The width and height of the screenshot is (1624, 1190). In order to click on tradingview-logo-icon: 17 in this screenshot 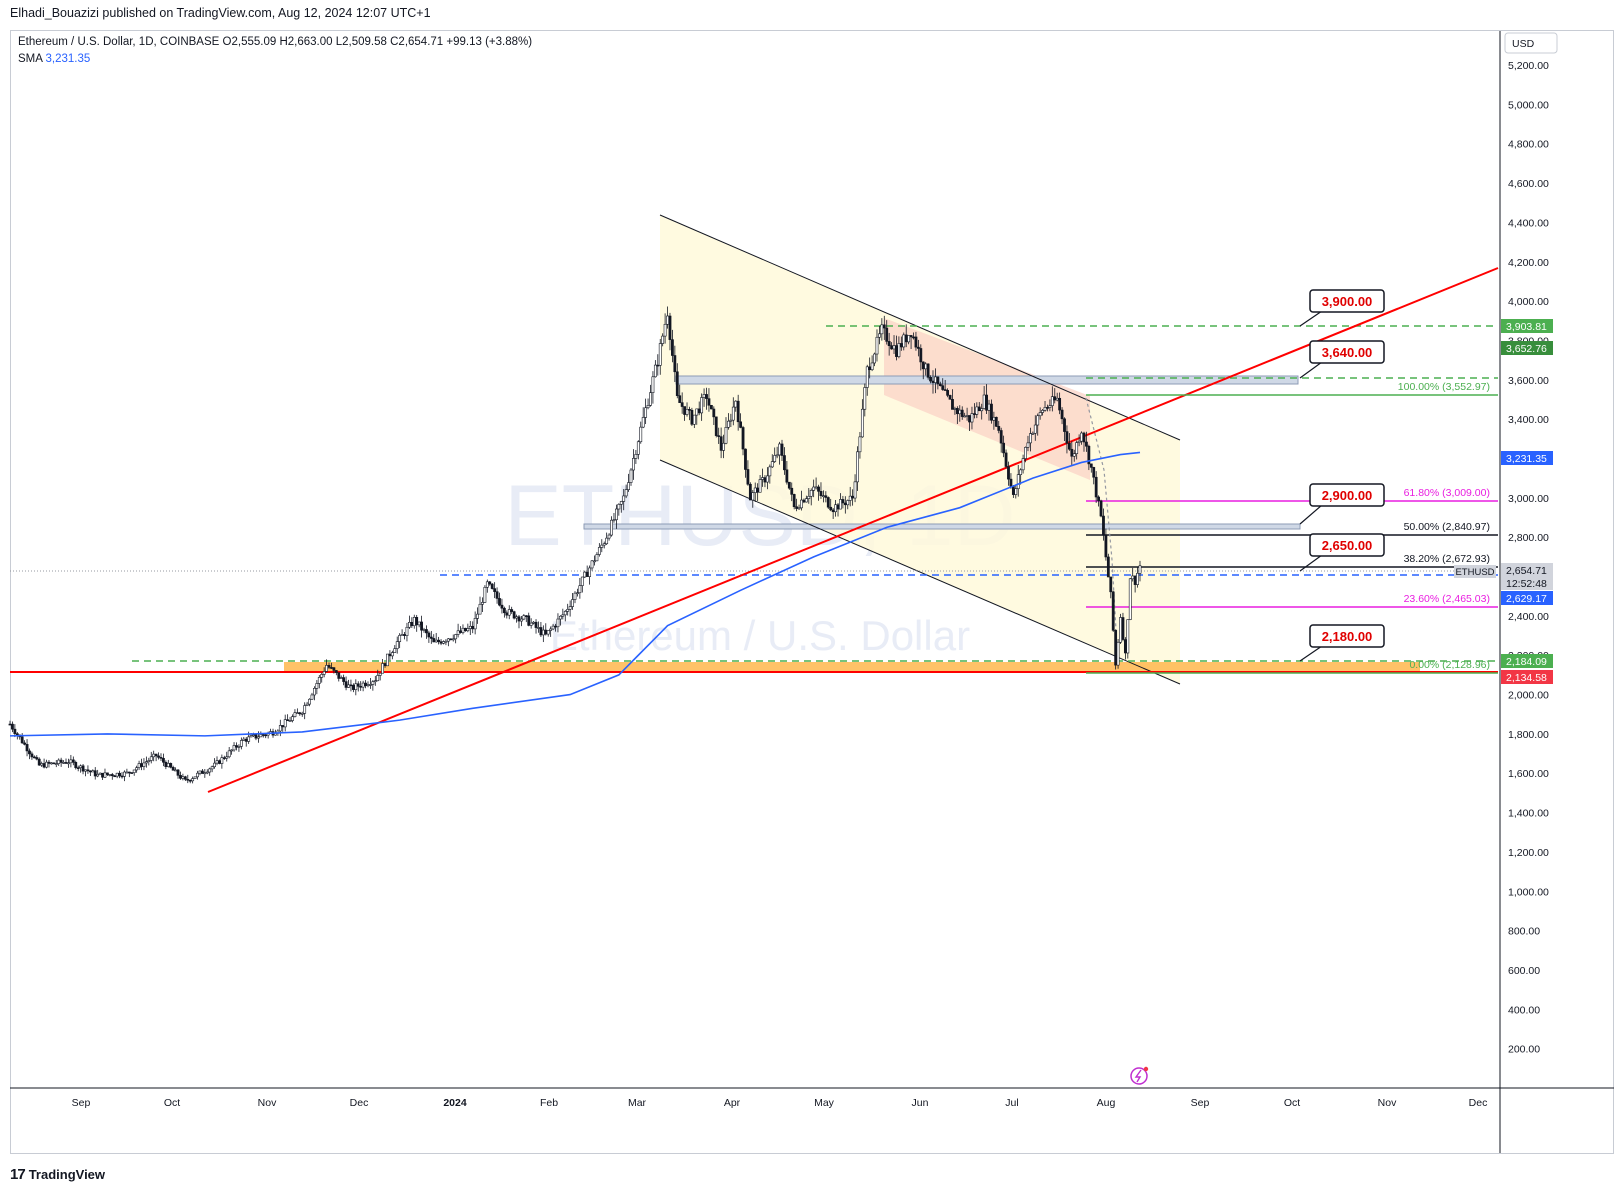, I will do `click(18, 1174)`.